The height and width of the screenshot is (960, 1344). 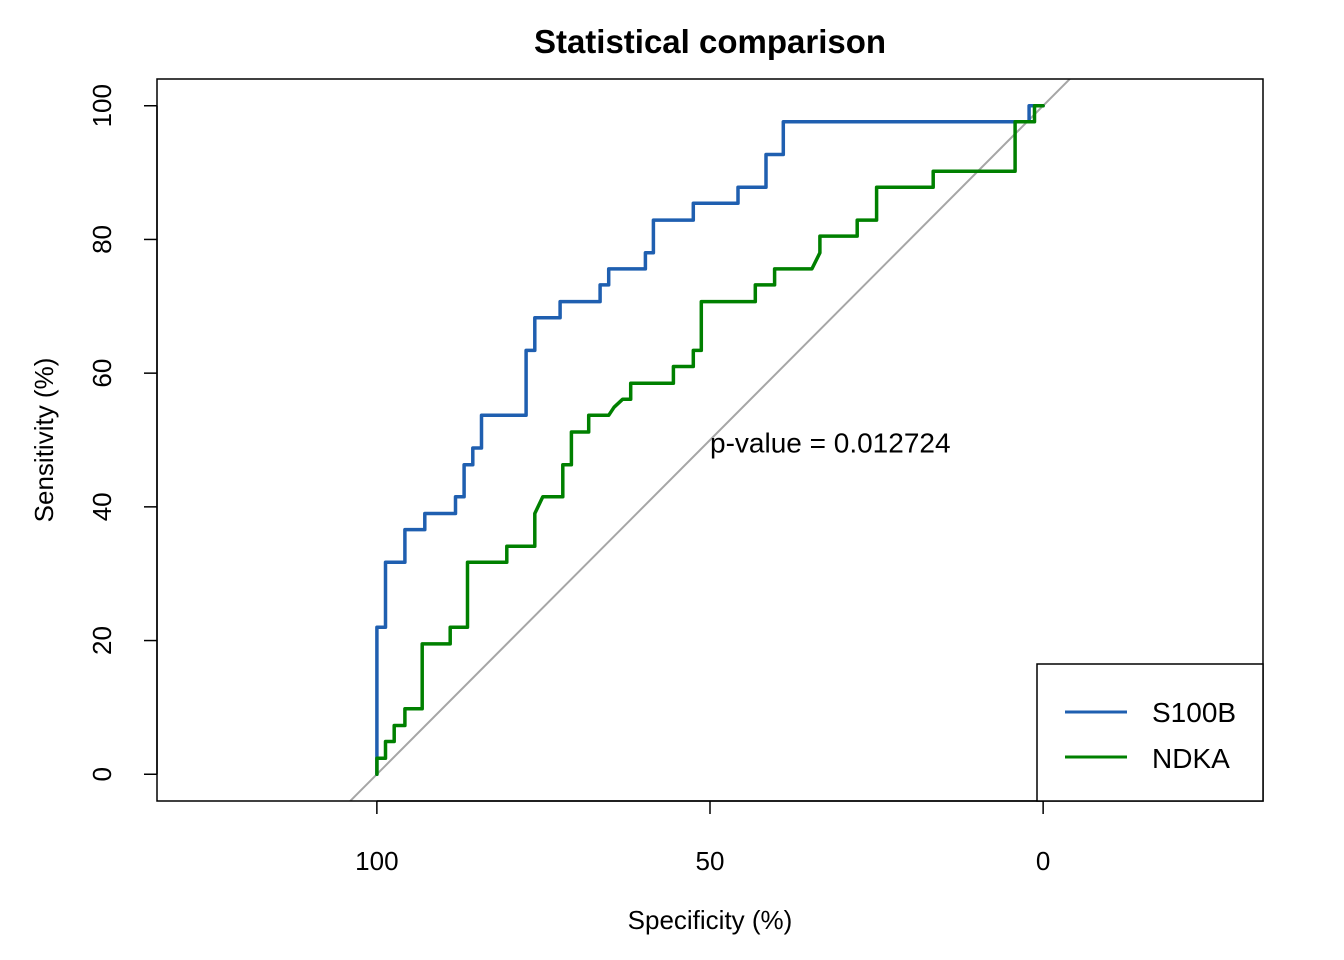 I want to click on x-tick-label: 0, so click(x=1043, y=861).